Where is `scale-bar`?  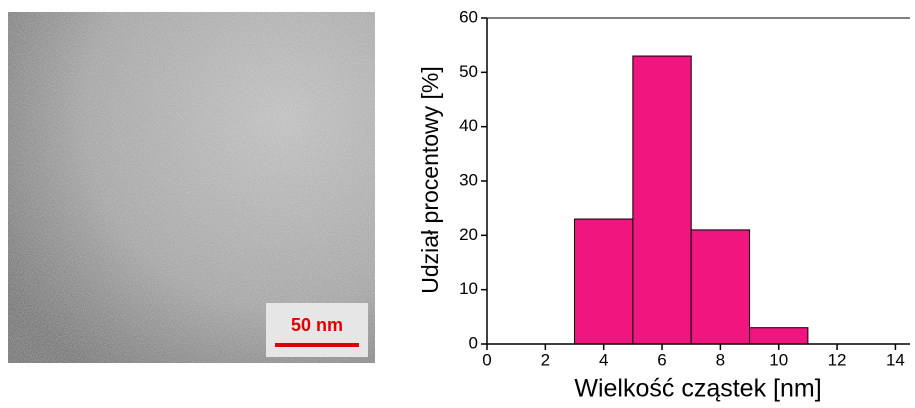 scale-bar is located at coordinates (317, 345).